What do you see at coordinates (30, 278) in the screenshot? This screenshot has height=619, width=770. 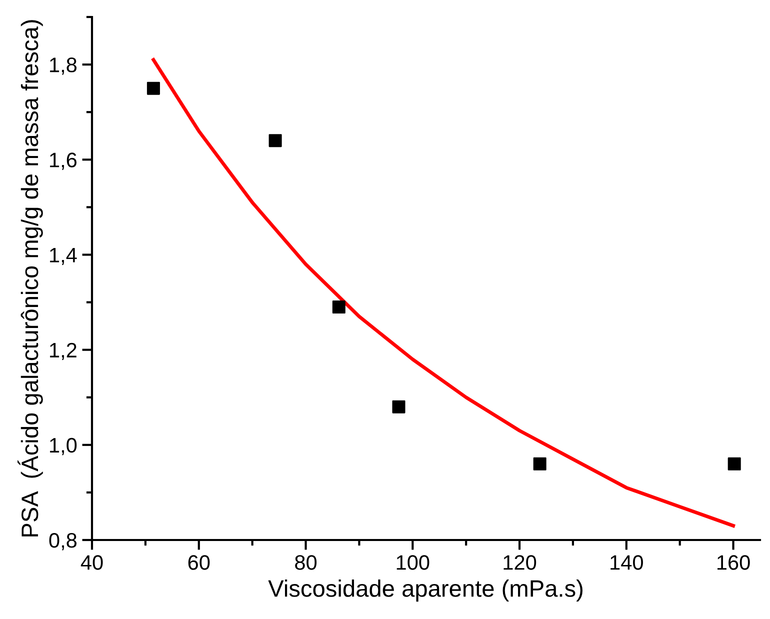 I see `y-axis-title: PSA (Ácido galacturônico mg/g de massa fresca)` at bounding box center [30, 278].